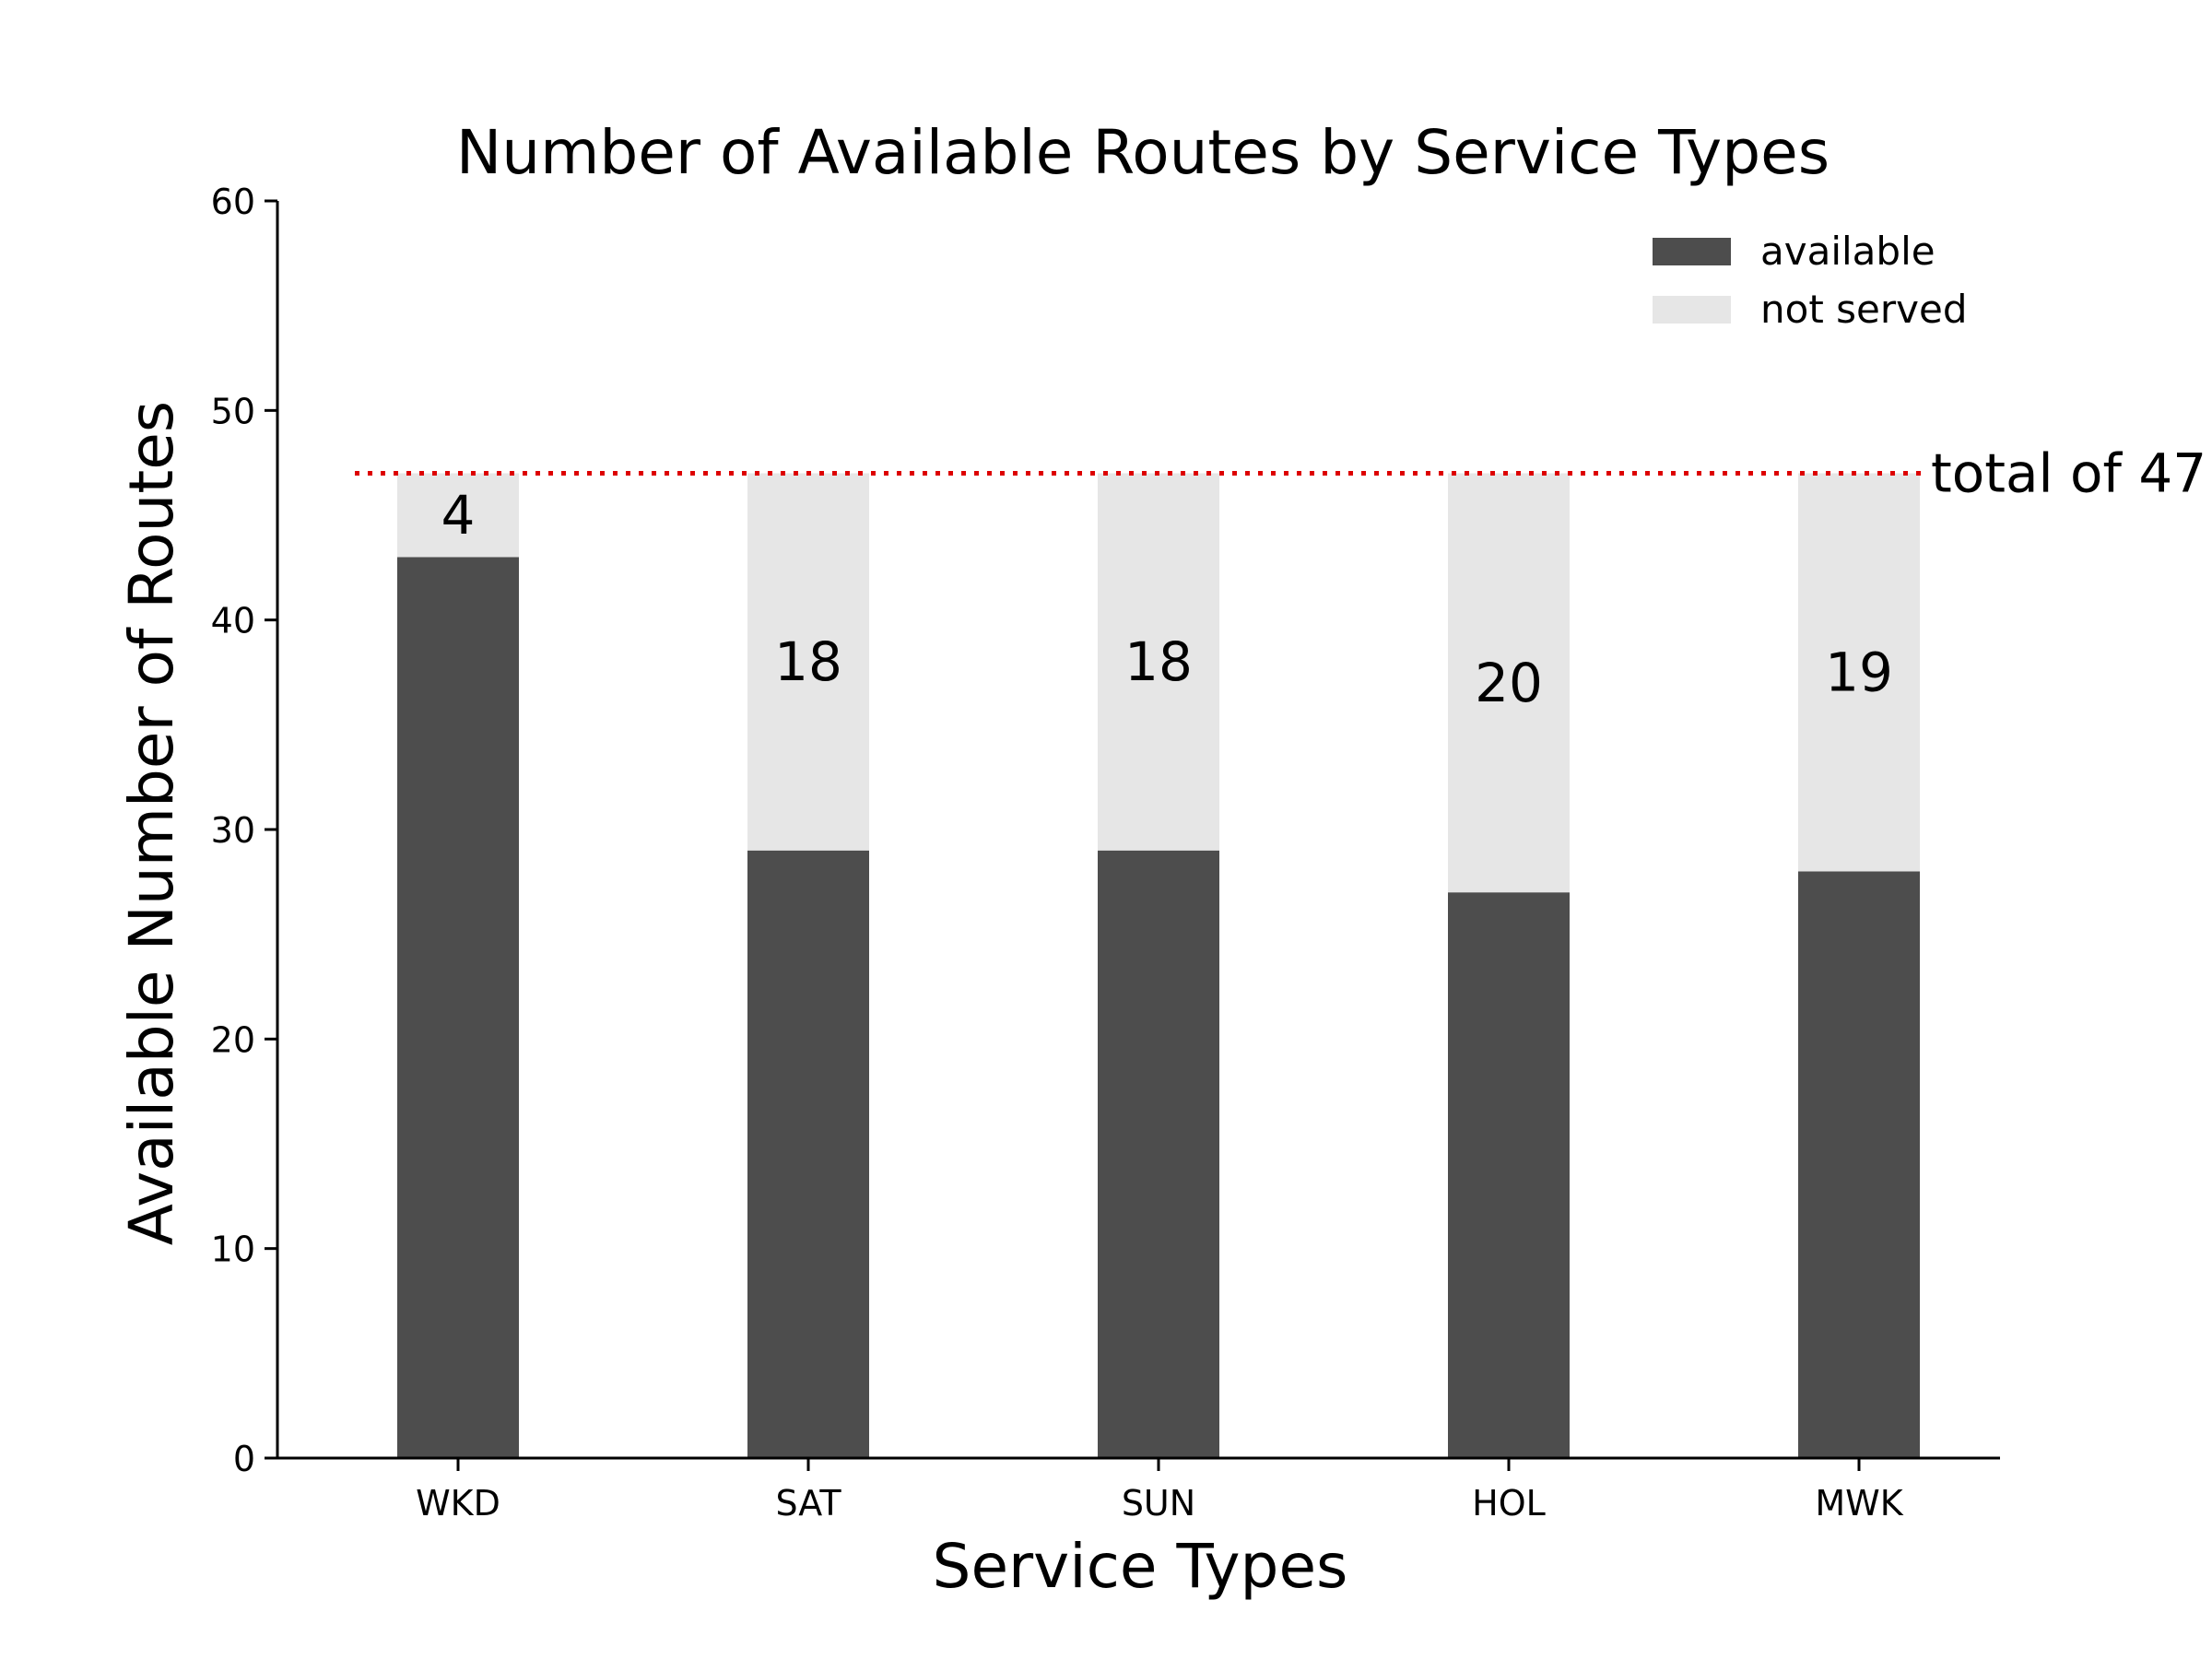  I want to click on bar-available-wkd, so click(458, 1007).